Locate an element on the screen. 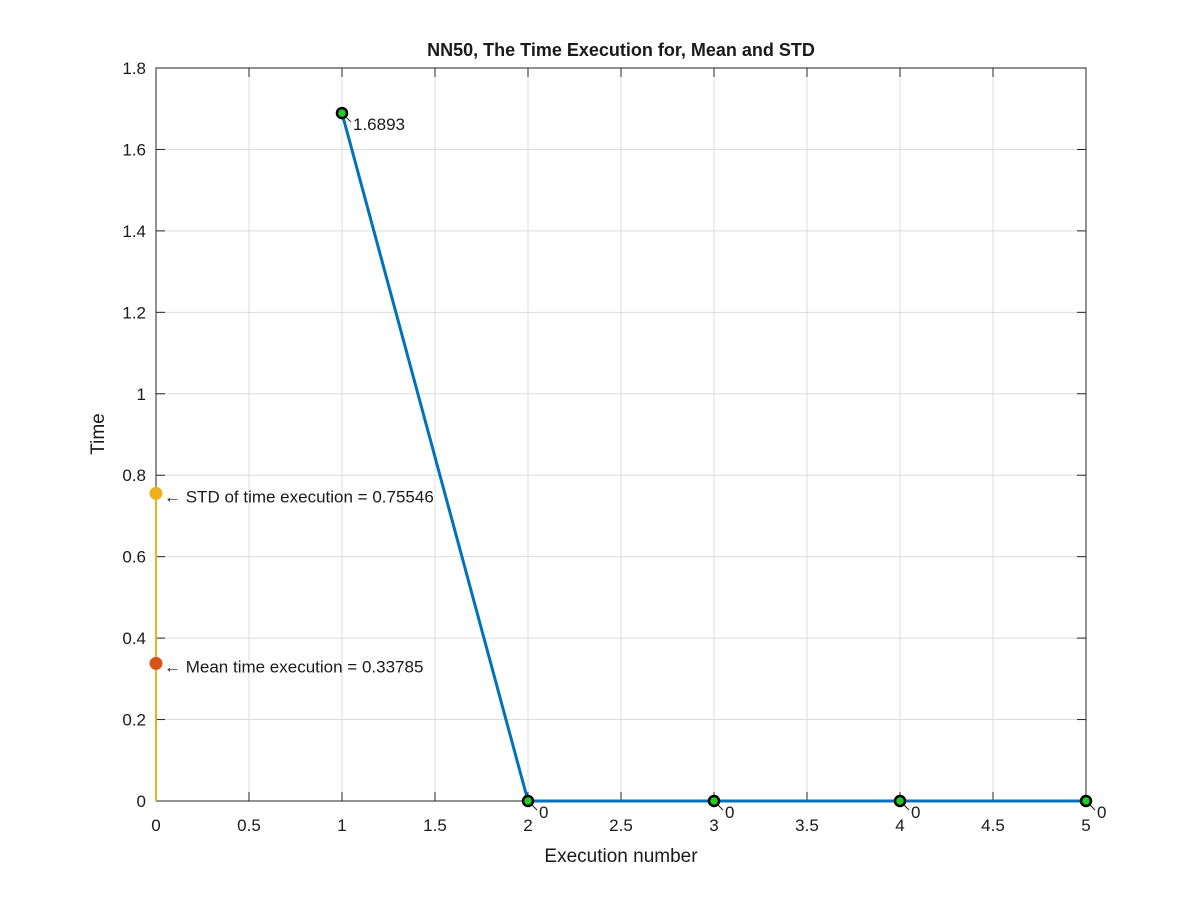 This screenshot has width=1200, height=900. x-tick-label: 4 is located at coordinates (899, 825).